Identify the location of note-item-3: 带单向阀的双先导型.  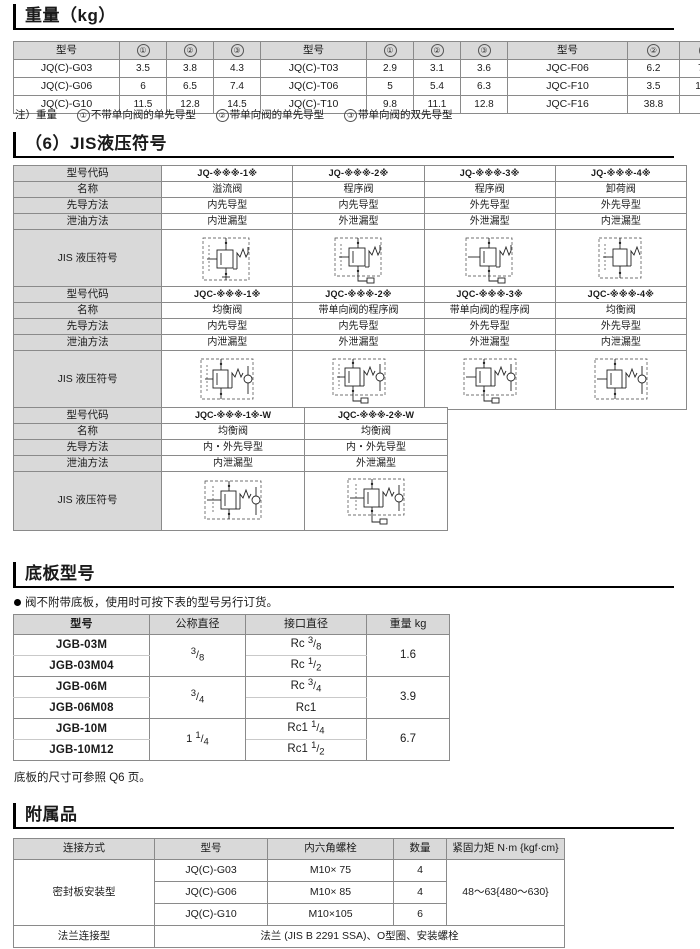
(405, 115).